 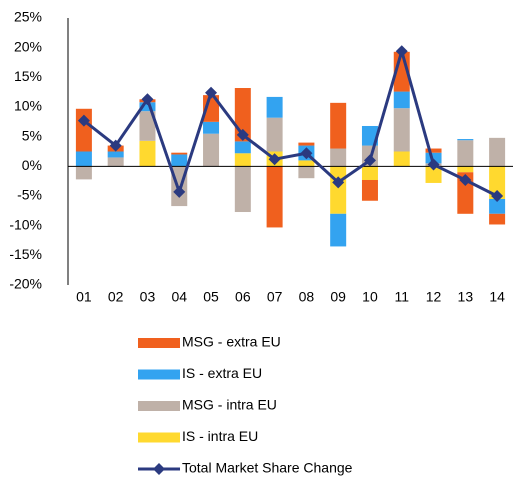 I want to click on legend-label: Total Market Share Change, so click(x=267, y=468).